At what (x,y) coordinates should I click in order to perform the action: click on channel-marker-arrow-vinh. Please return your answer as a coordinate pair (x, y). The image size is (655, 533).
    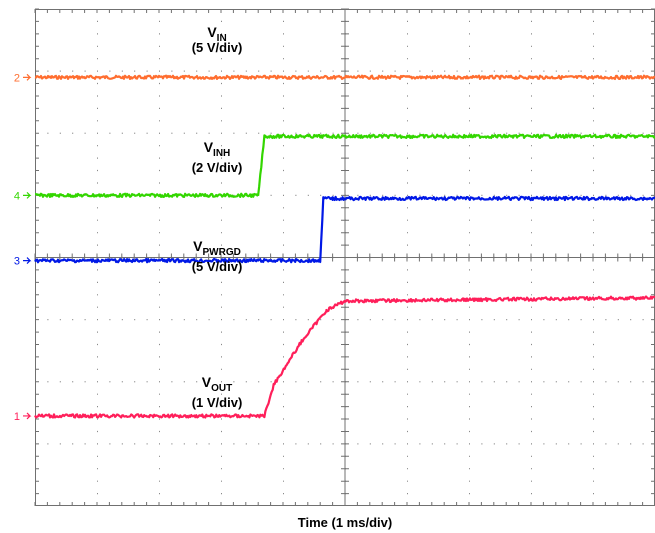
    Looking at the image, I should click on (27, 195).